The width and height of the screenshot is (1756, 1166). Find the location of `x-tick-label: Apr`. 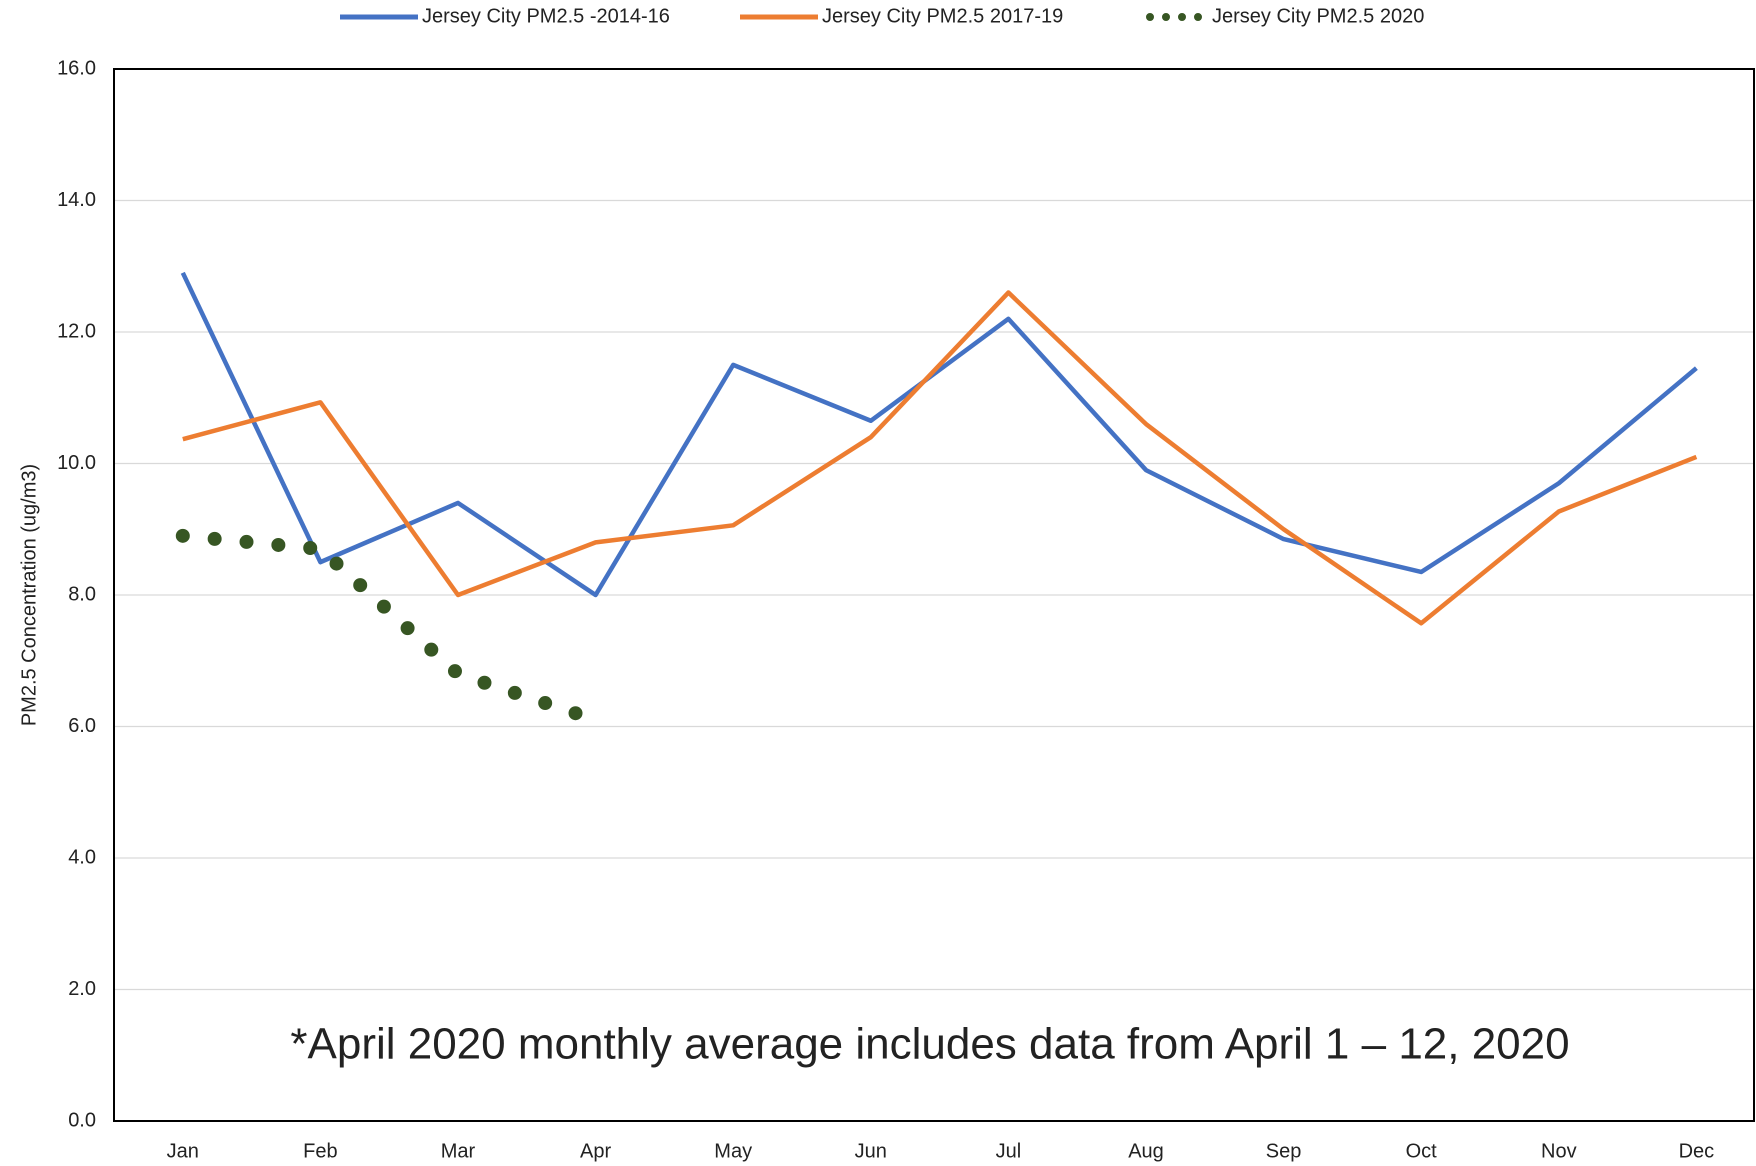

x-tick-label: Apr is located at coordinates (595, 1151).